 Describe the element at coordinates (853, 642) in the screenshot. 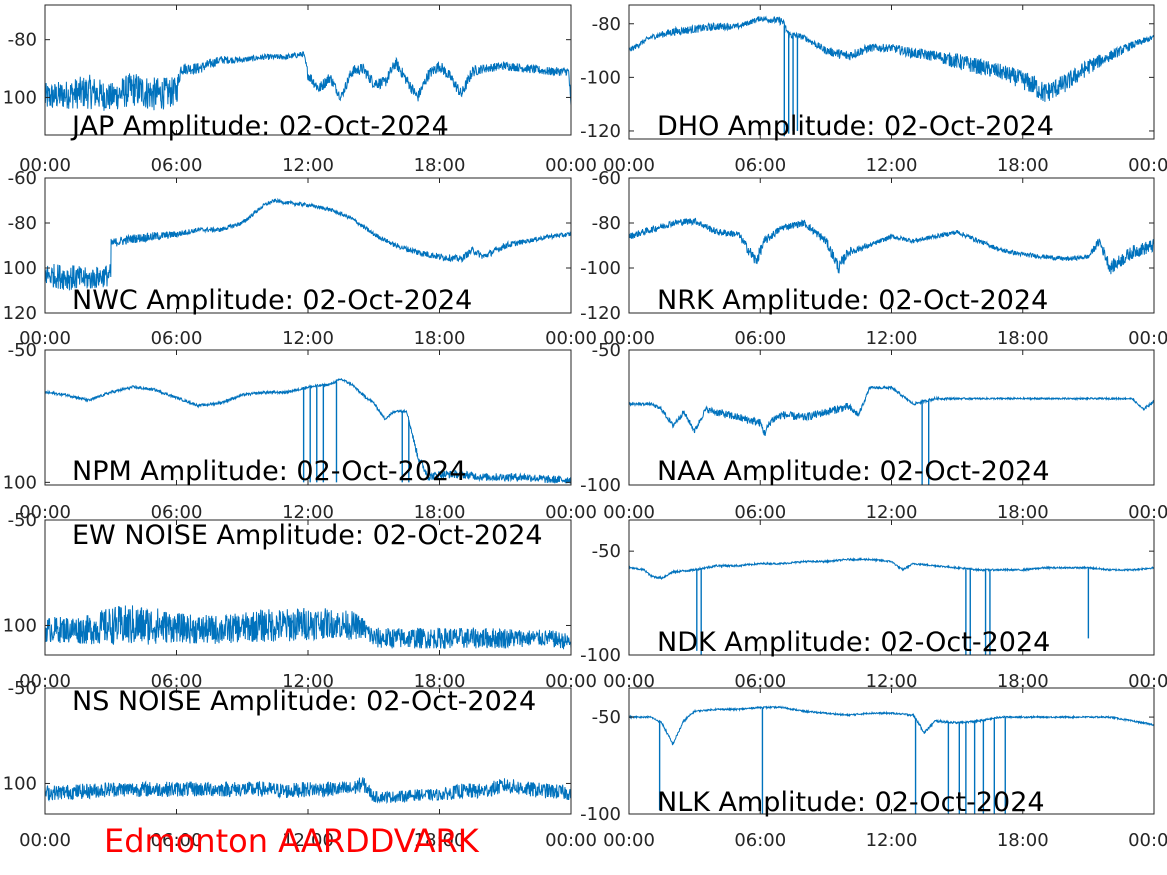

I see `panel-title: NDK Amplitude: 02-Oct-2024` at that location.